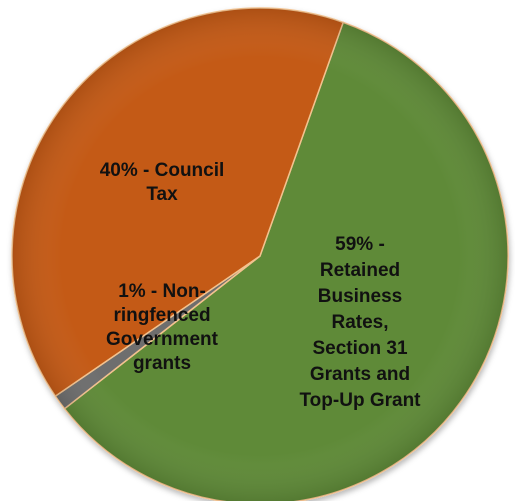 This screenshot has height=501, width=515. I want to click on slice-label-line: Section 31, so click(359, 348).